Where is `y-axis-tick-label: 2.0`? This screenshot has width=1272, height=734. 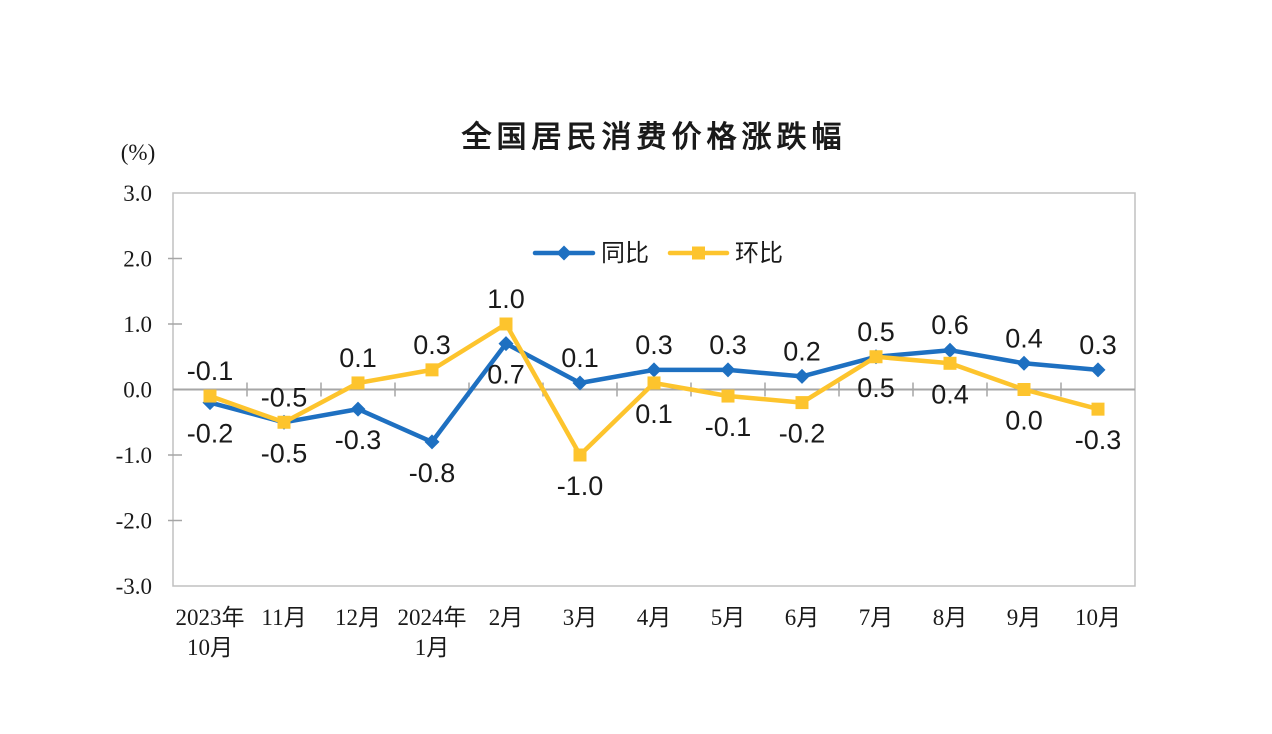
y-axis-tick-label: 2.0 is located at coordinates (137, 259).